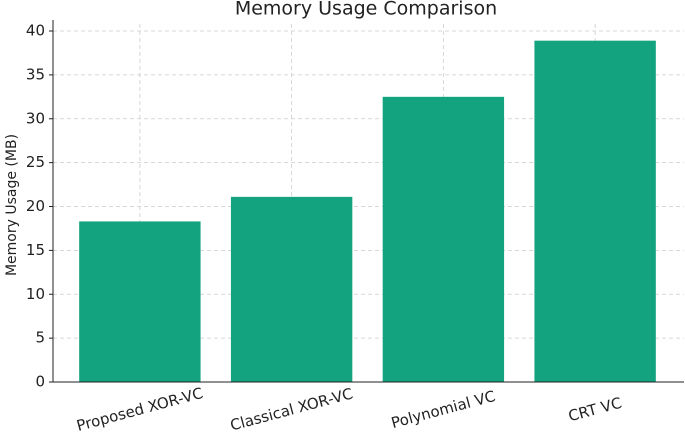  Describe the element at coordinates (35, 294) in the screenshot. I see `y-tick-label: 10` at that location.